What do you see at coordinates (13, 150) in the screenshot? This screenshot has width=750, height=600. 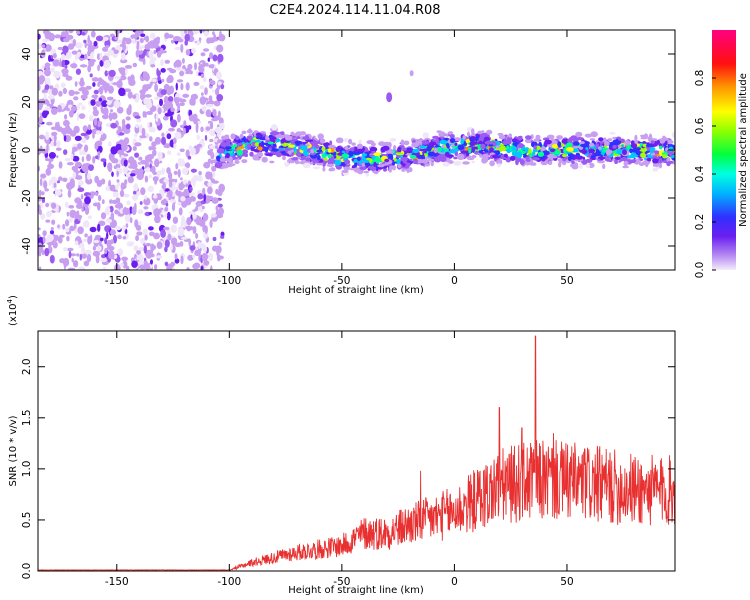 I see `spectrogram-y-axis-label: Frequency (Hz)` at bounding box center [13, 150].